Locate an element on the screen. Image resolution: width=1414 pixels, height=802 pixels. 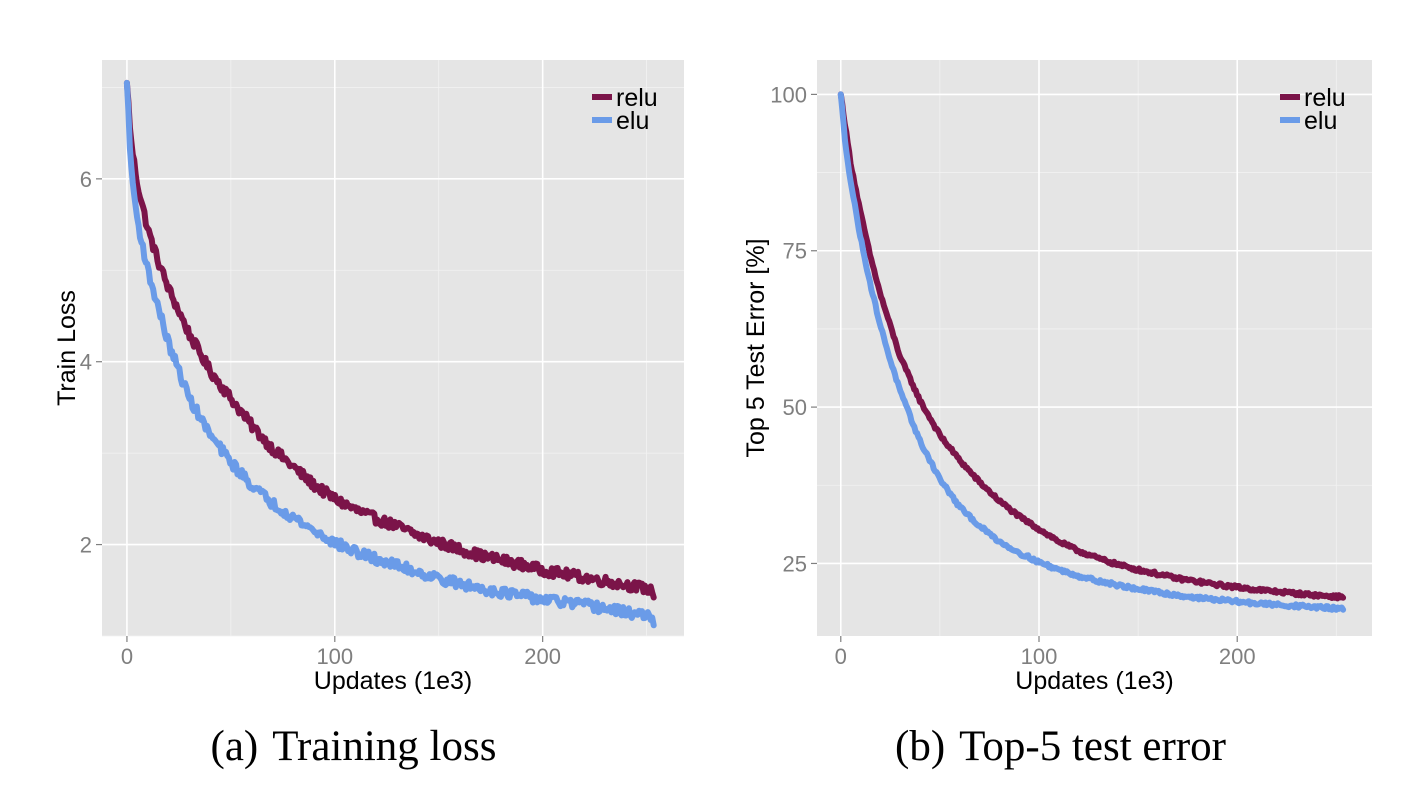
caption-text: Training loss is located at coordinates (384, 746).